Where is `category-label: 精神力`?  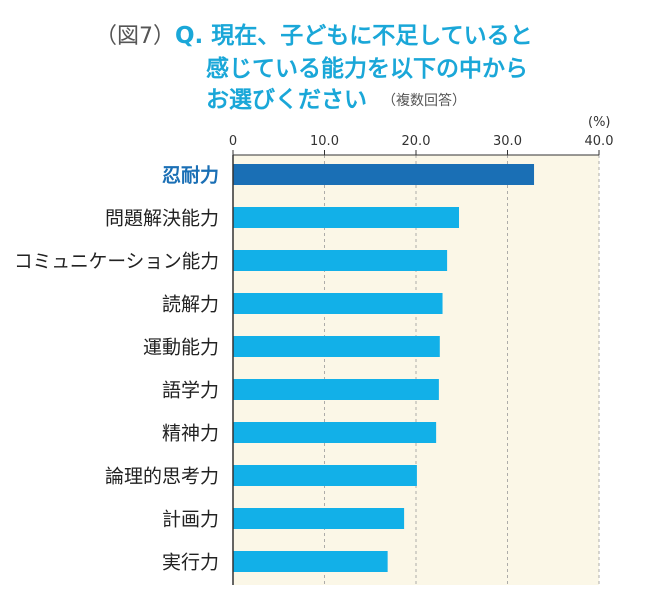 category-label: 精神力 is located at coordinates (190, 434).